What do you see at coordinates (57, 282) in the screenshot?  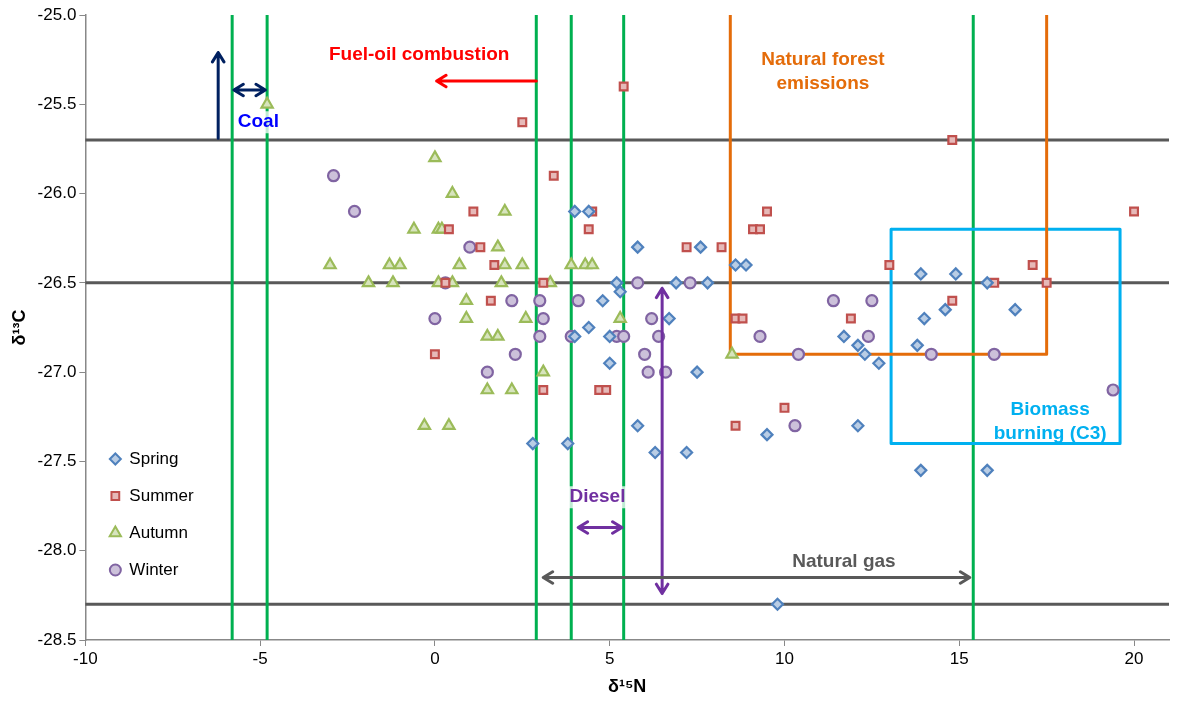 I see `y-tick-label: -26.5` at bounding box center [57, 282].